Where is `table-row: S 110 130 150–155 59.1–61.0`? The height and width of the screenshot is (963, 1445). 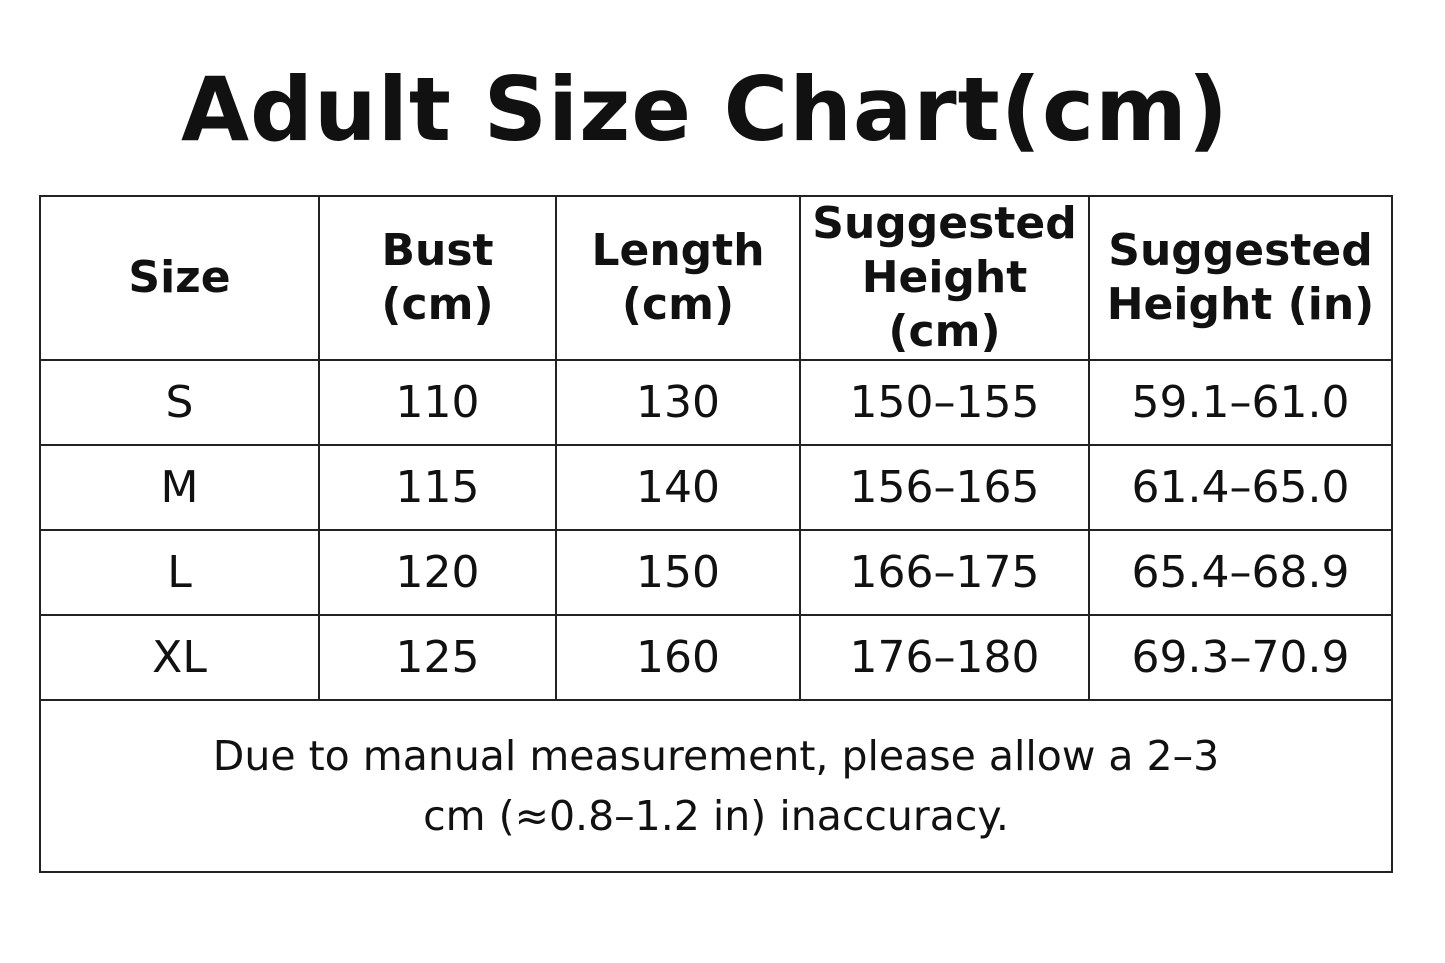 table-row: S 110 130 150–155 59.1–61.0 is located at coordinates (716, 402).